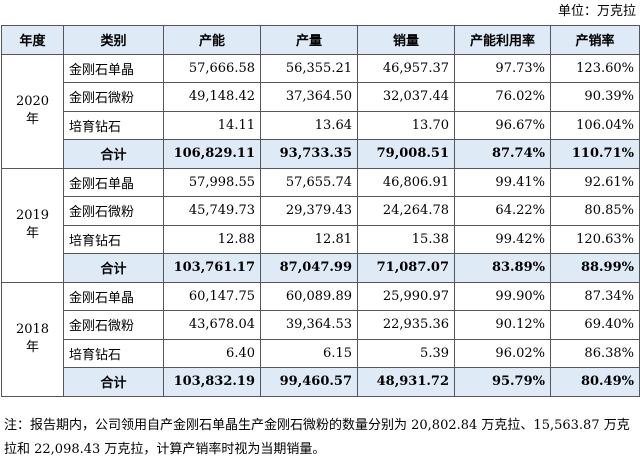  I want to click on table-row: 培育钻石 6.40 6.15 5.39 96.02% 86.38%, so click(321, 353).